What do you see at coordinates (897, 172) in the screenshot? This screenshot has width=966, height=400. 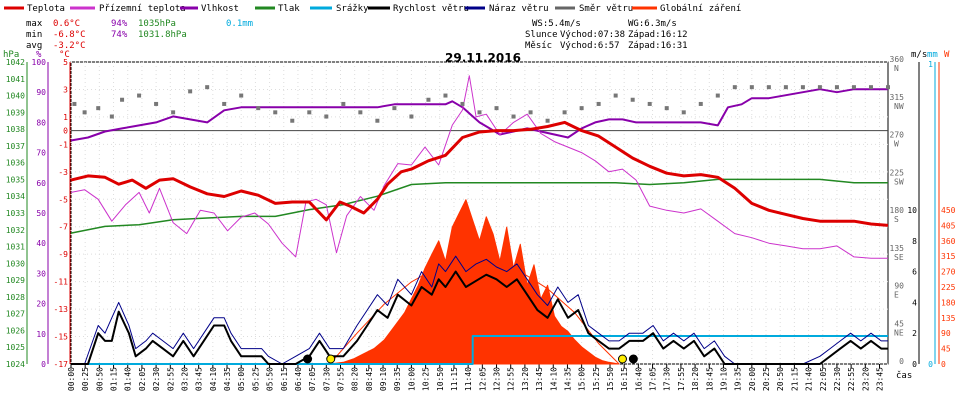 I see `direction-tick-label: 225` at bounding box center [897, 172].